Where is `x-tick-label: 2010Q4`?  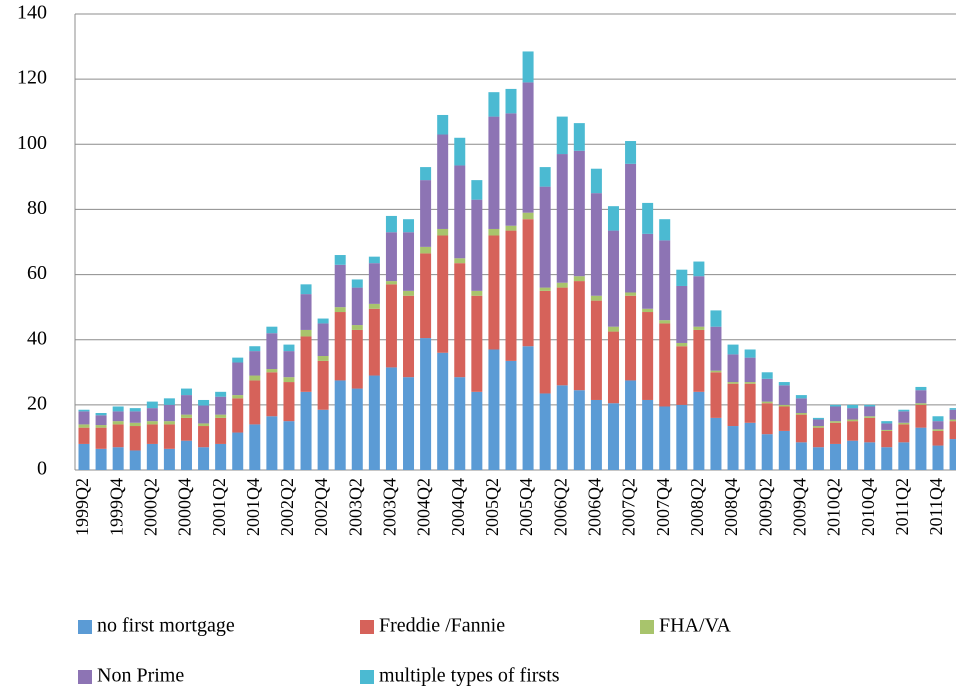
x-tick-label: 2010Q4 is located at coordinates (868, 507).